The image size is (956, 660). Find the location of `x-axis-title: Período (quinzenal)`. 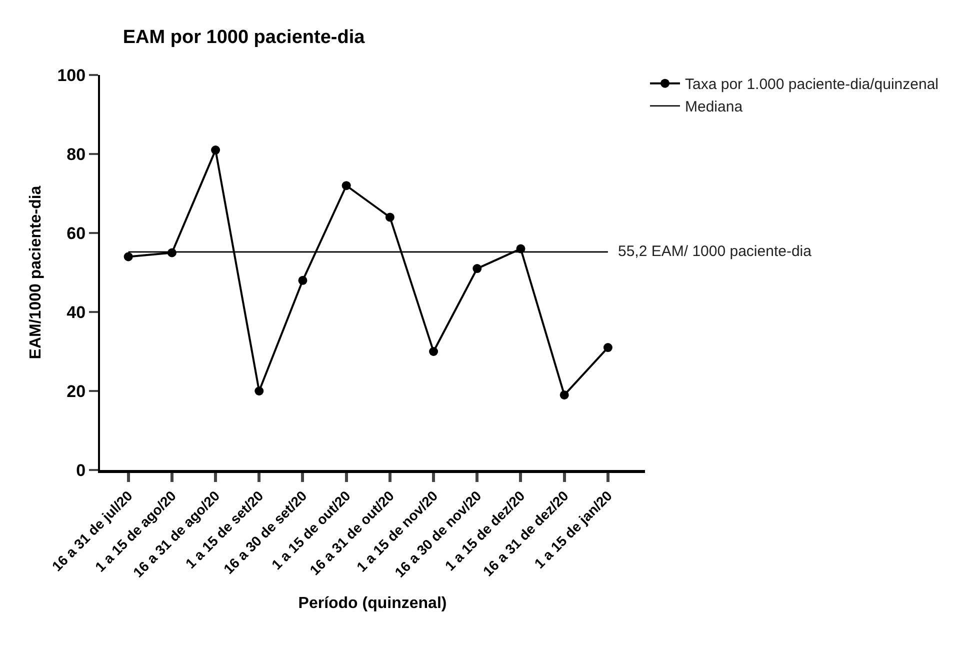

x-axis-title: Período (quinzenal) is located at coordinates (372, 603).